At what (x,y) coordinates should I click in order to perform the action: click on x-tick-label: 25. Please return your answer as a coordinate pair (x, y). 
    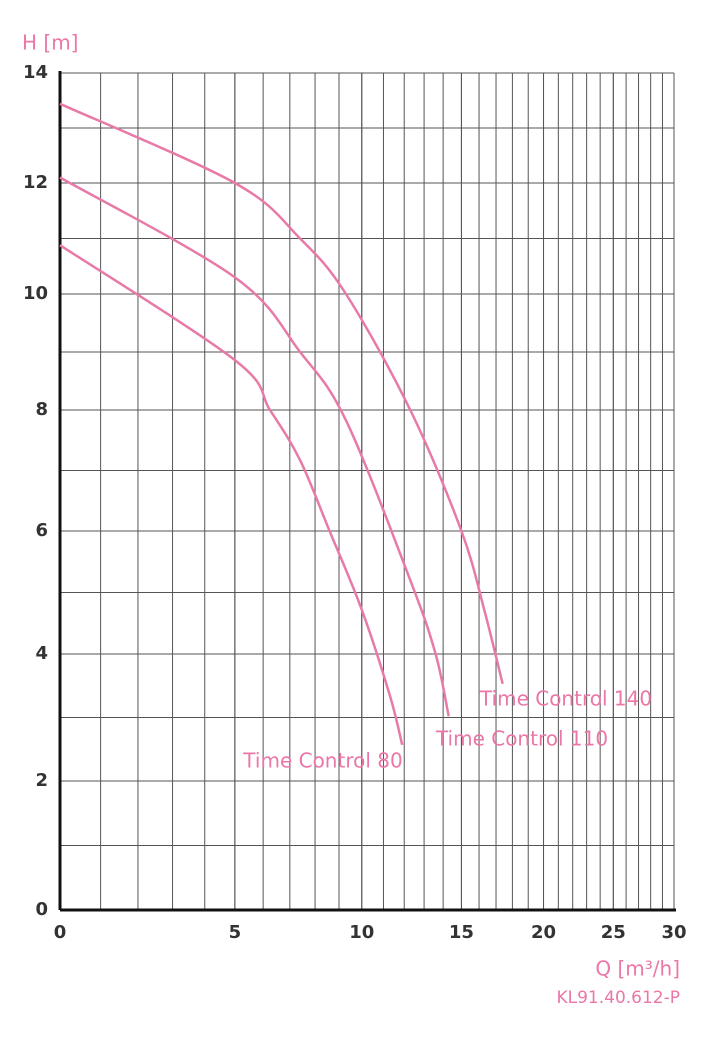
    Looking at the image, I should click on (613, 932).